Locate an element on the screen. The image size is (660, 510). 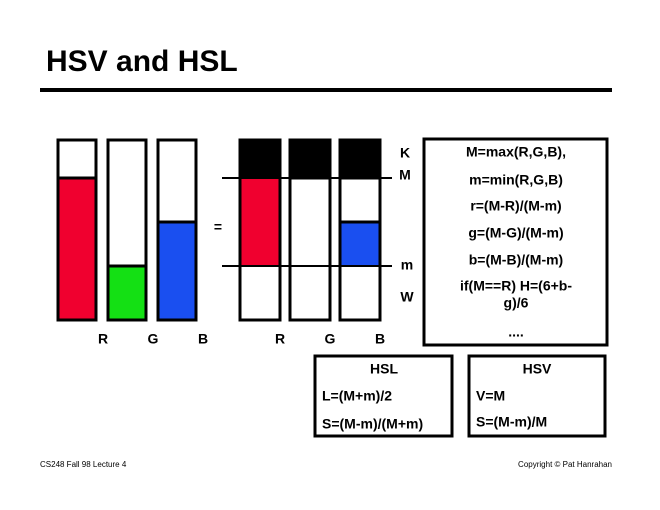
level-label: m is located at coordinates (407, 265).